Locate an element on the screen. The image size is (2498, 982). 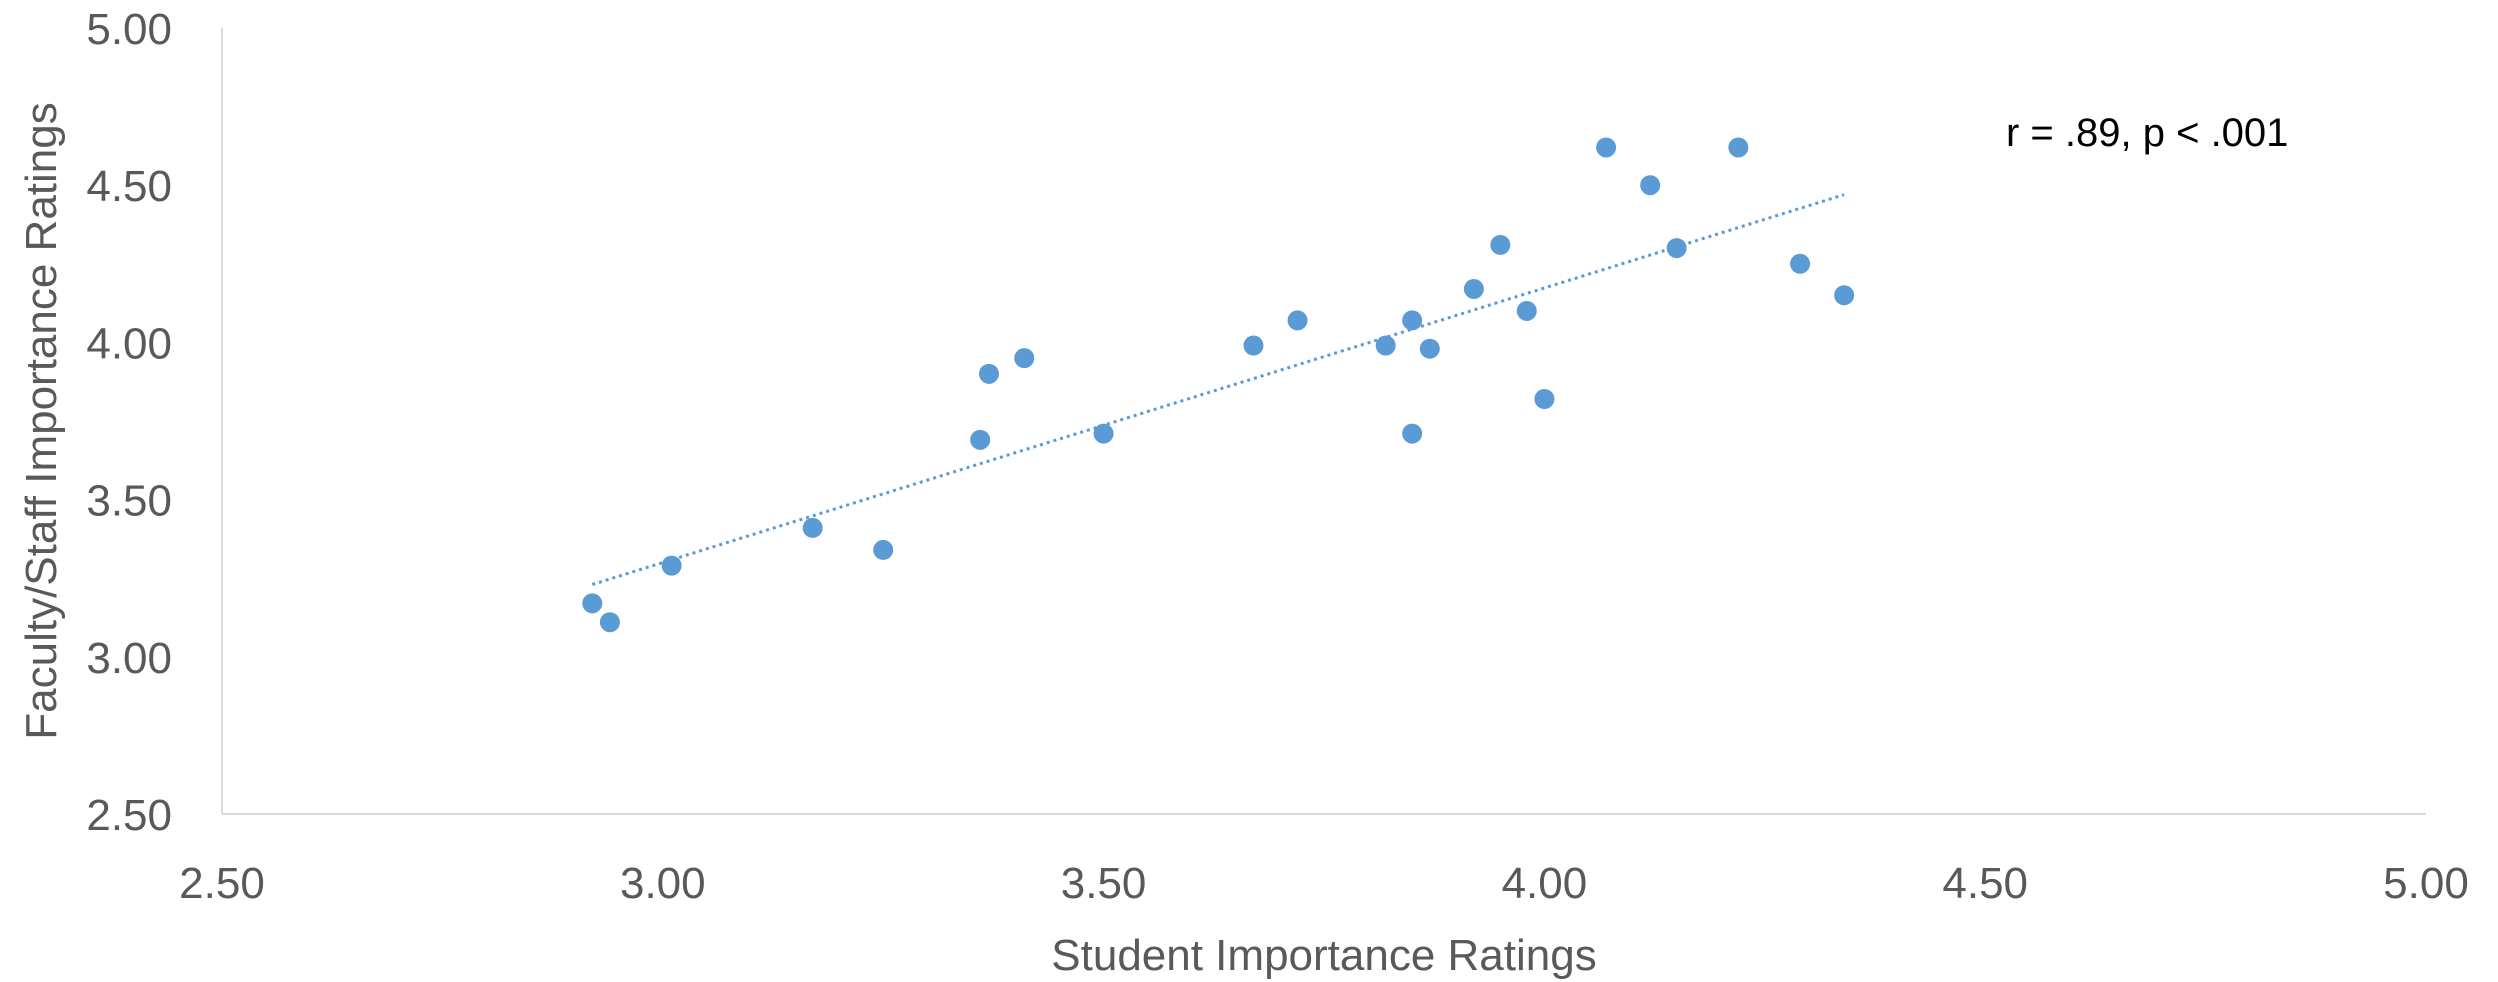
y-tick-label: 3.50 is located at coordinates (129, 501).